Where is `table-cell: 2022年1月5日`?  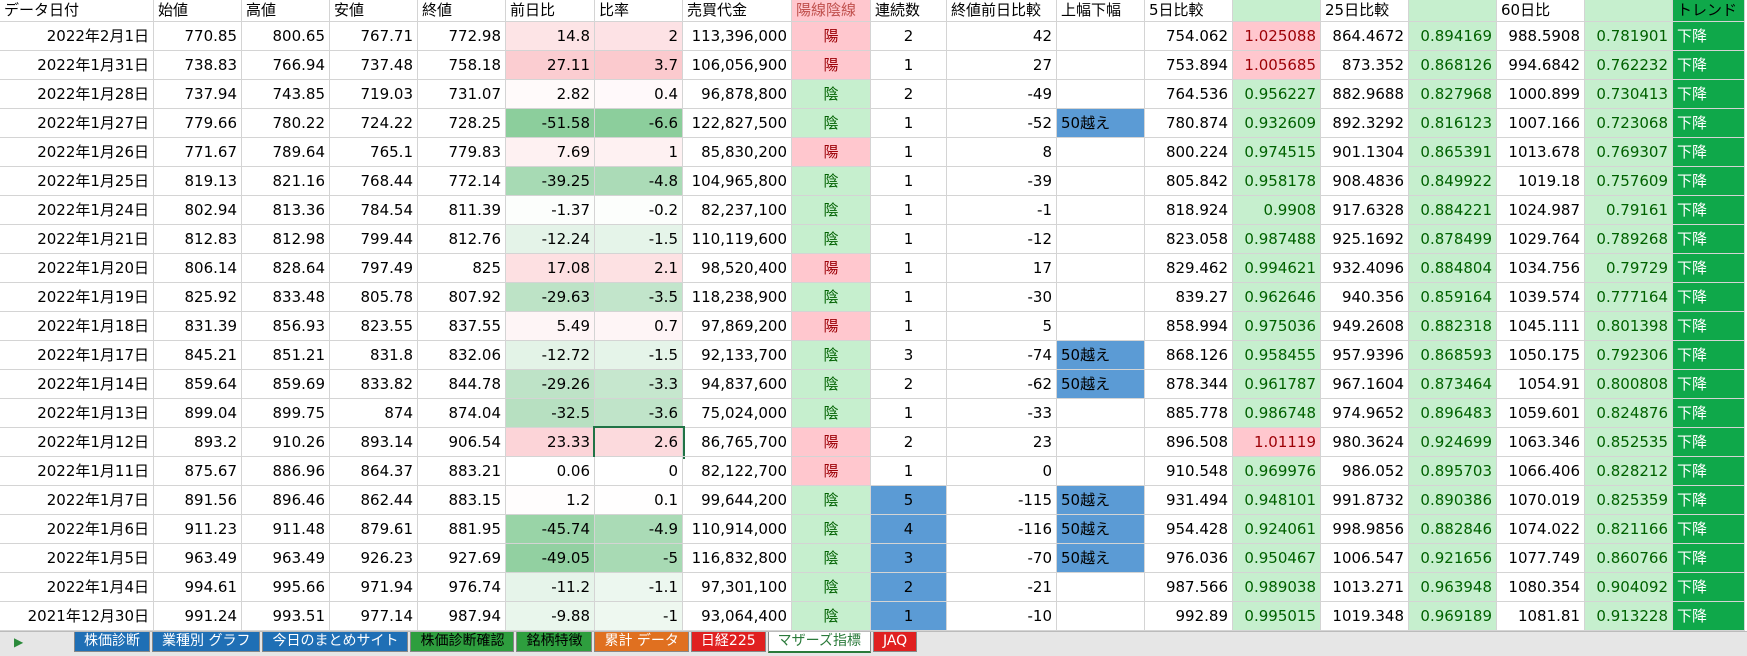 table-cell: 2022年1月5日 is located at coordinates (77, 558).